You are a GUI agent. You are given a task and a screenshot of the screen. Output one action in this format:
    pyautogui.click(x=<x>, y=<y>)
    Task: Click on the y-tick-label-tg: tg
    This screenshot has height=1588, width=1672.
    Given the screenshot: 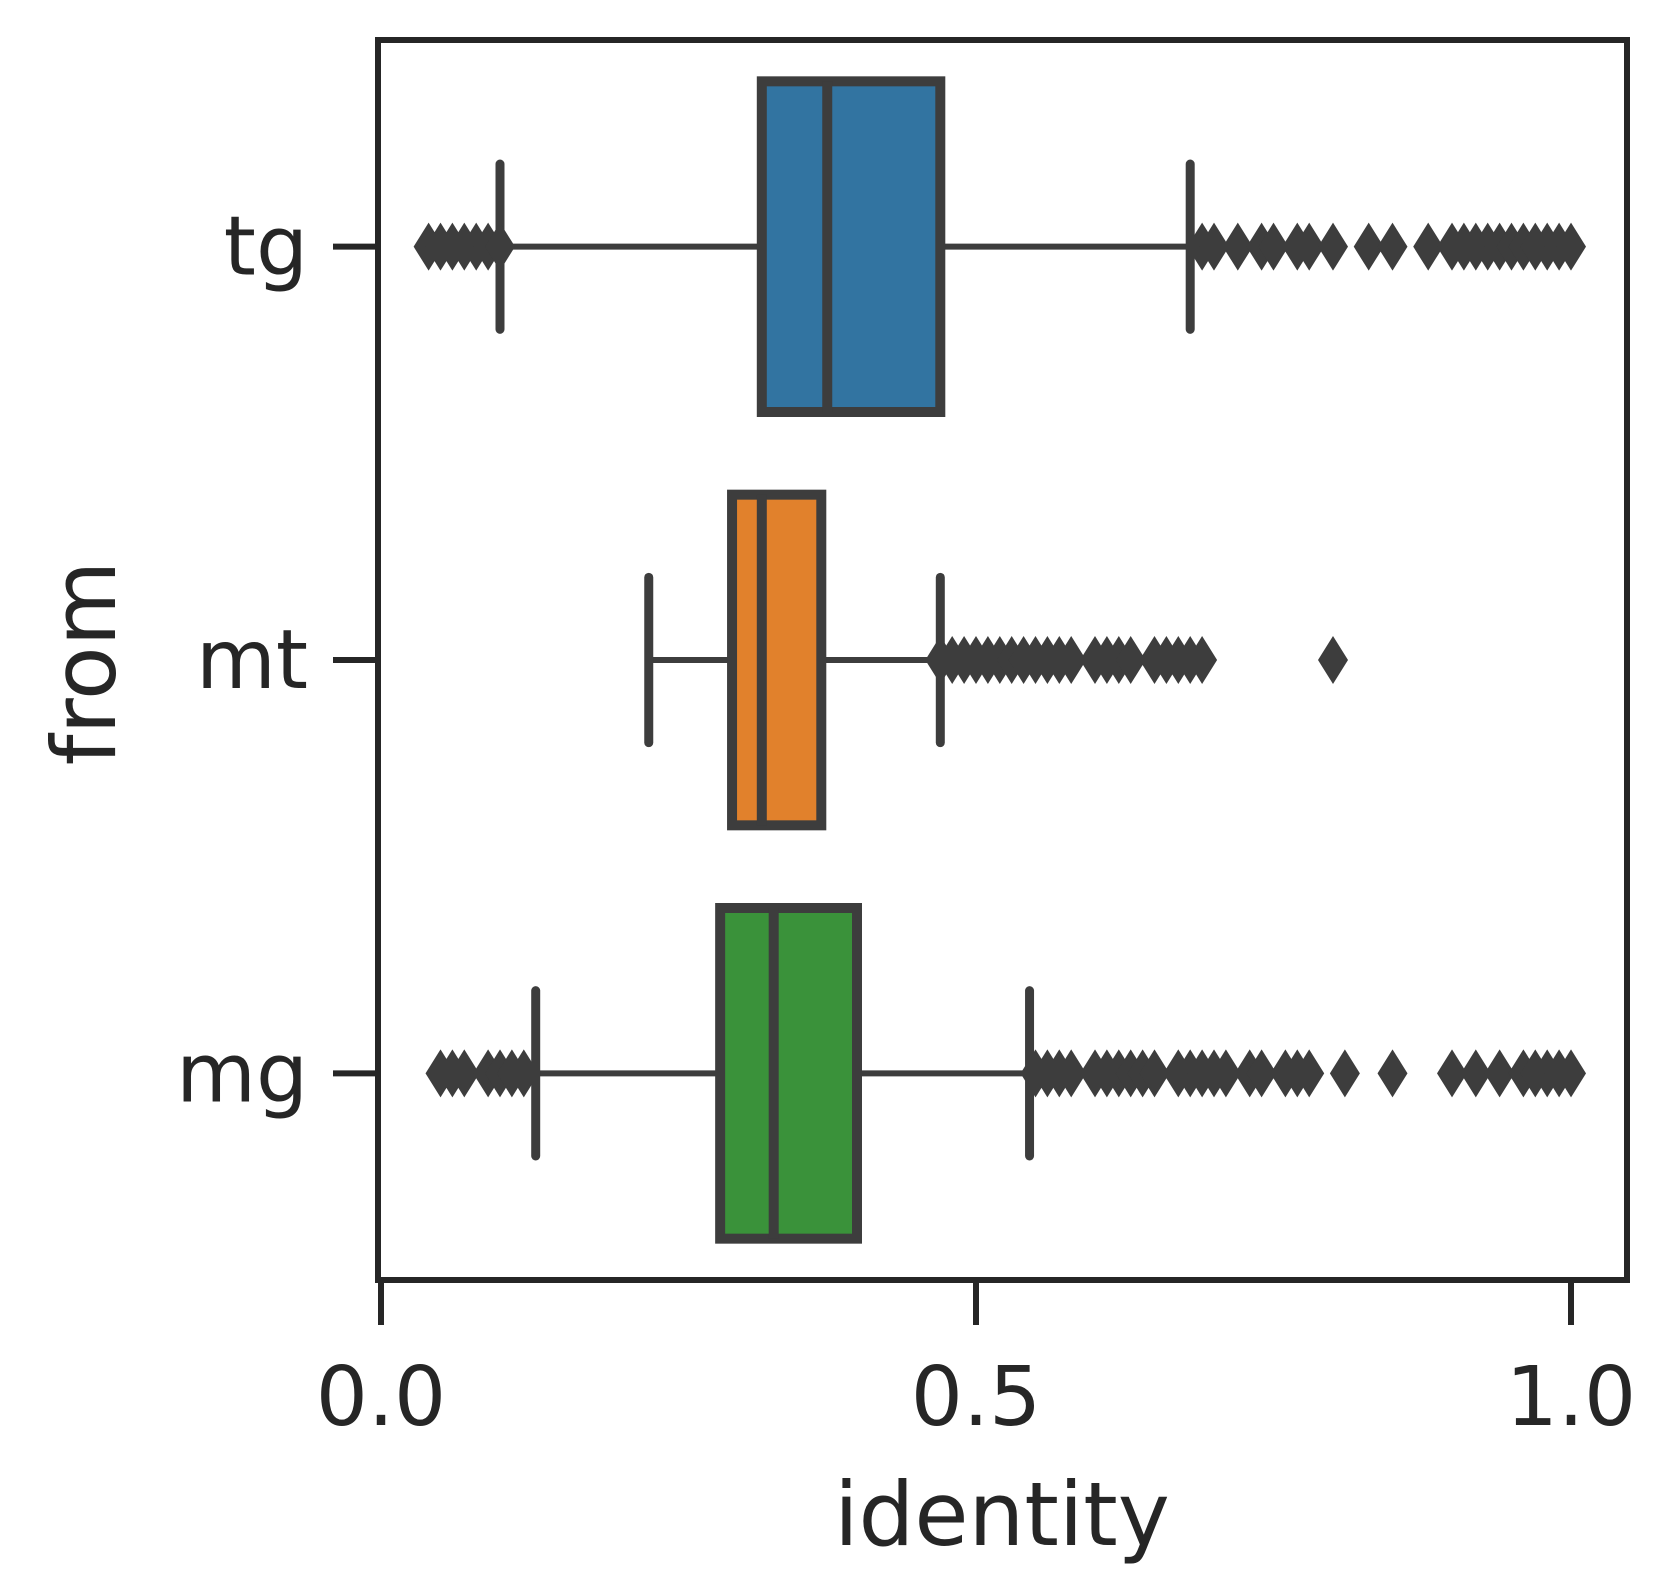 What is the action you would take?
    pyautogui.click(x=266, y=247)
    